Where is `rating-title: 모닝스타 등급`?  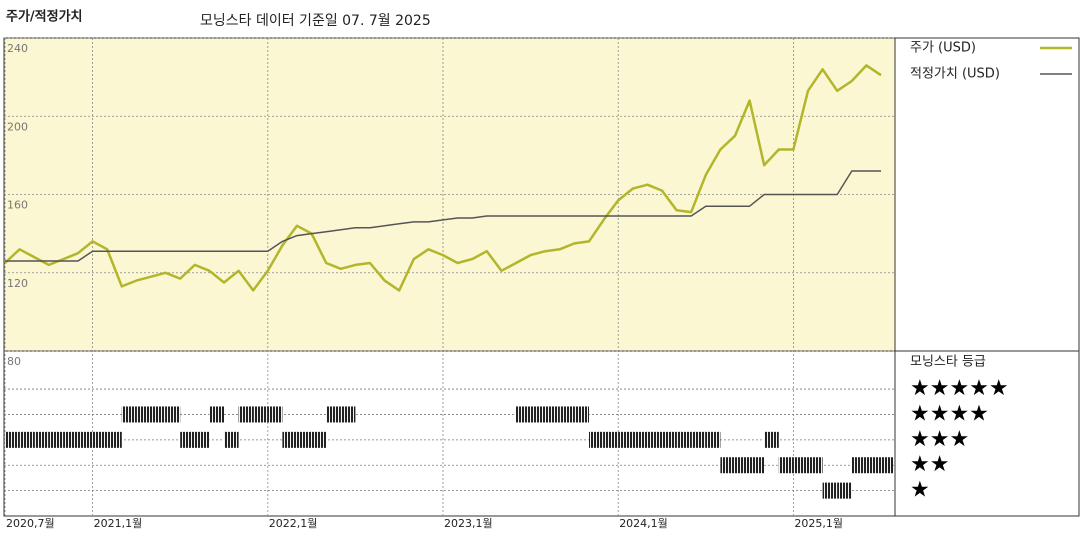
rating-title: 모닝스타 등급 is located at coordinates (948, 362).